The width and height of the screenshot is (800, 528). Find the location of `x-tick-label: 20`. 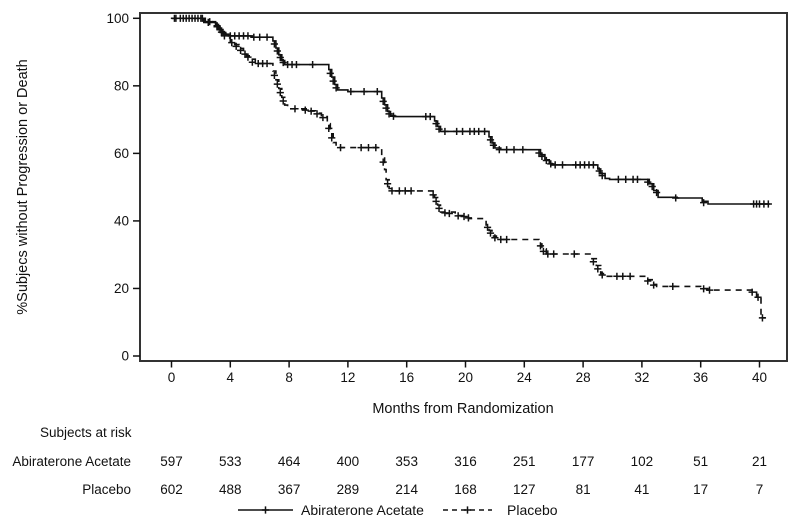

x-tick-label: 20 is located at coordinates (465, 377).